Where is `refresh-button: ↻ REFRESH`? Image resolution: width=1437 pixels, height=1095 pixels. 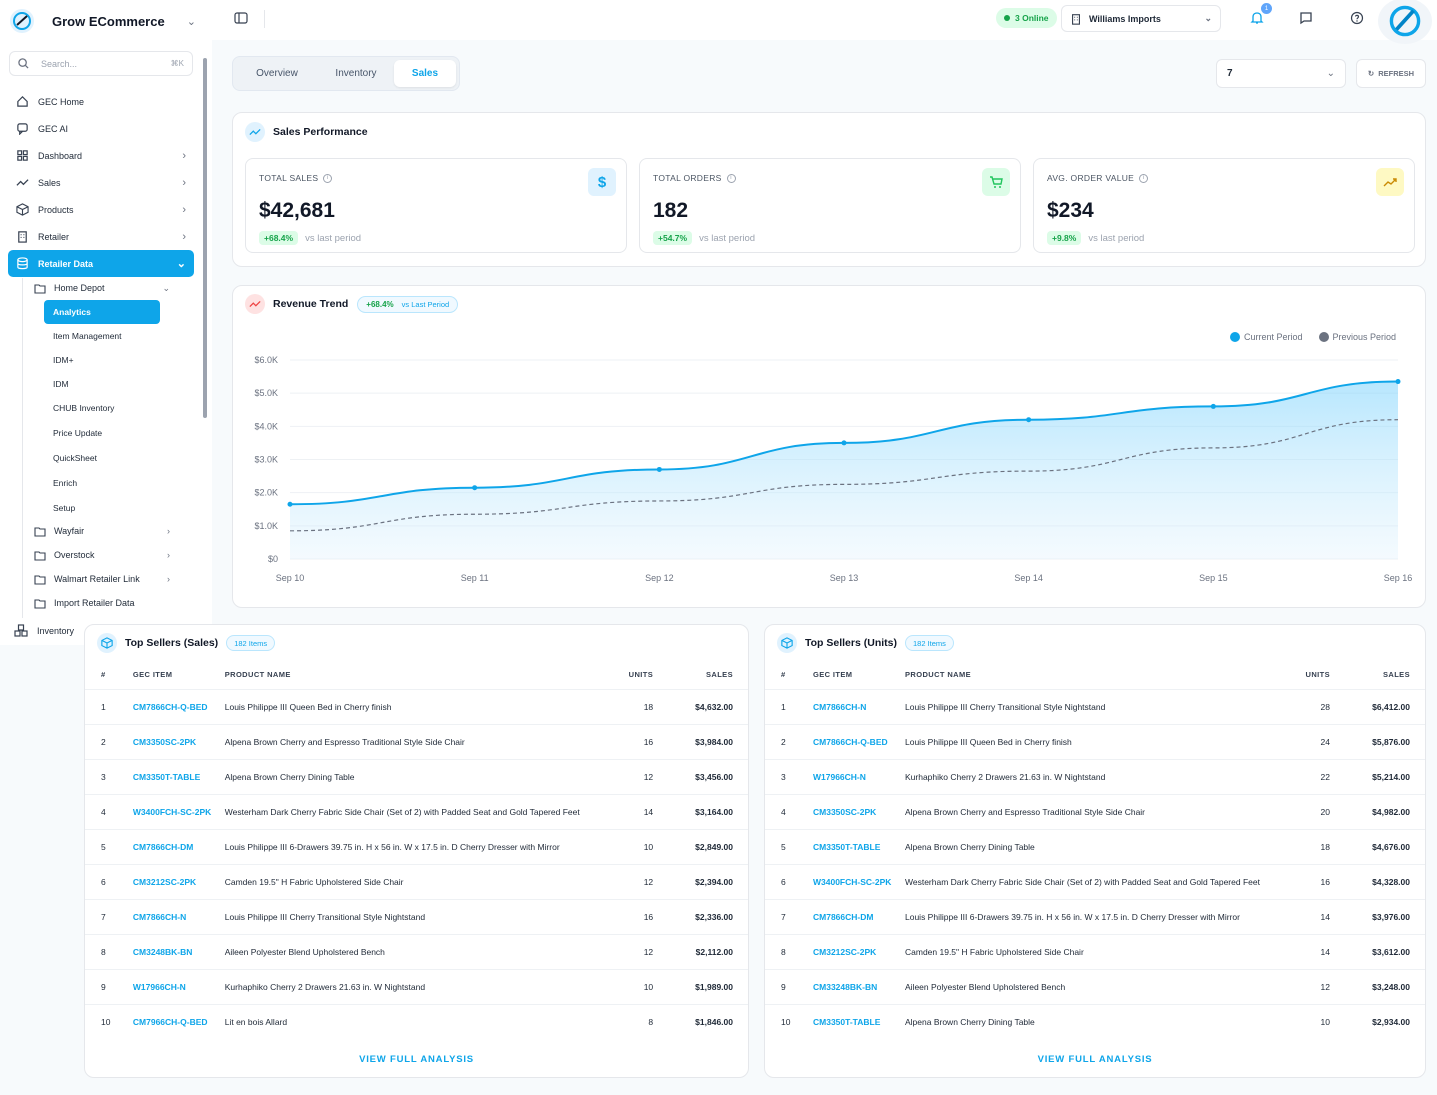 refresh-button: ↻ REFRESH is located at coordinates (1391, 73).